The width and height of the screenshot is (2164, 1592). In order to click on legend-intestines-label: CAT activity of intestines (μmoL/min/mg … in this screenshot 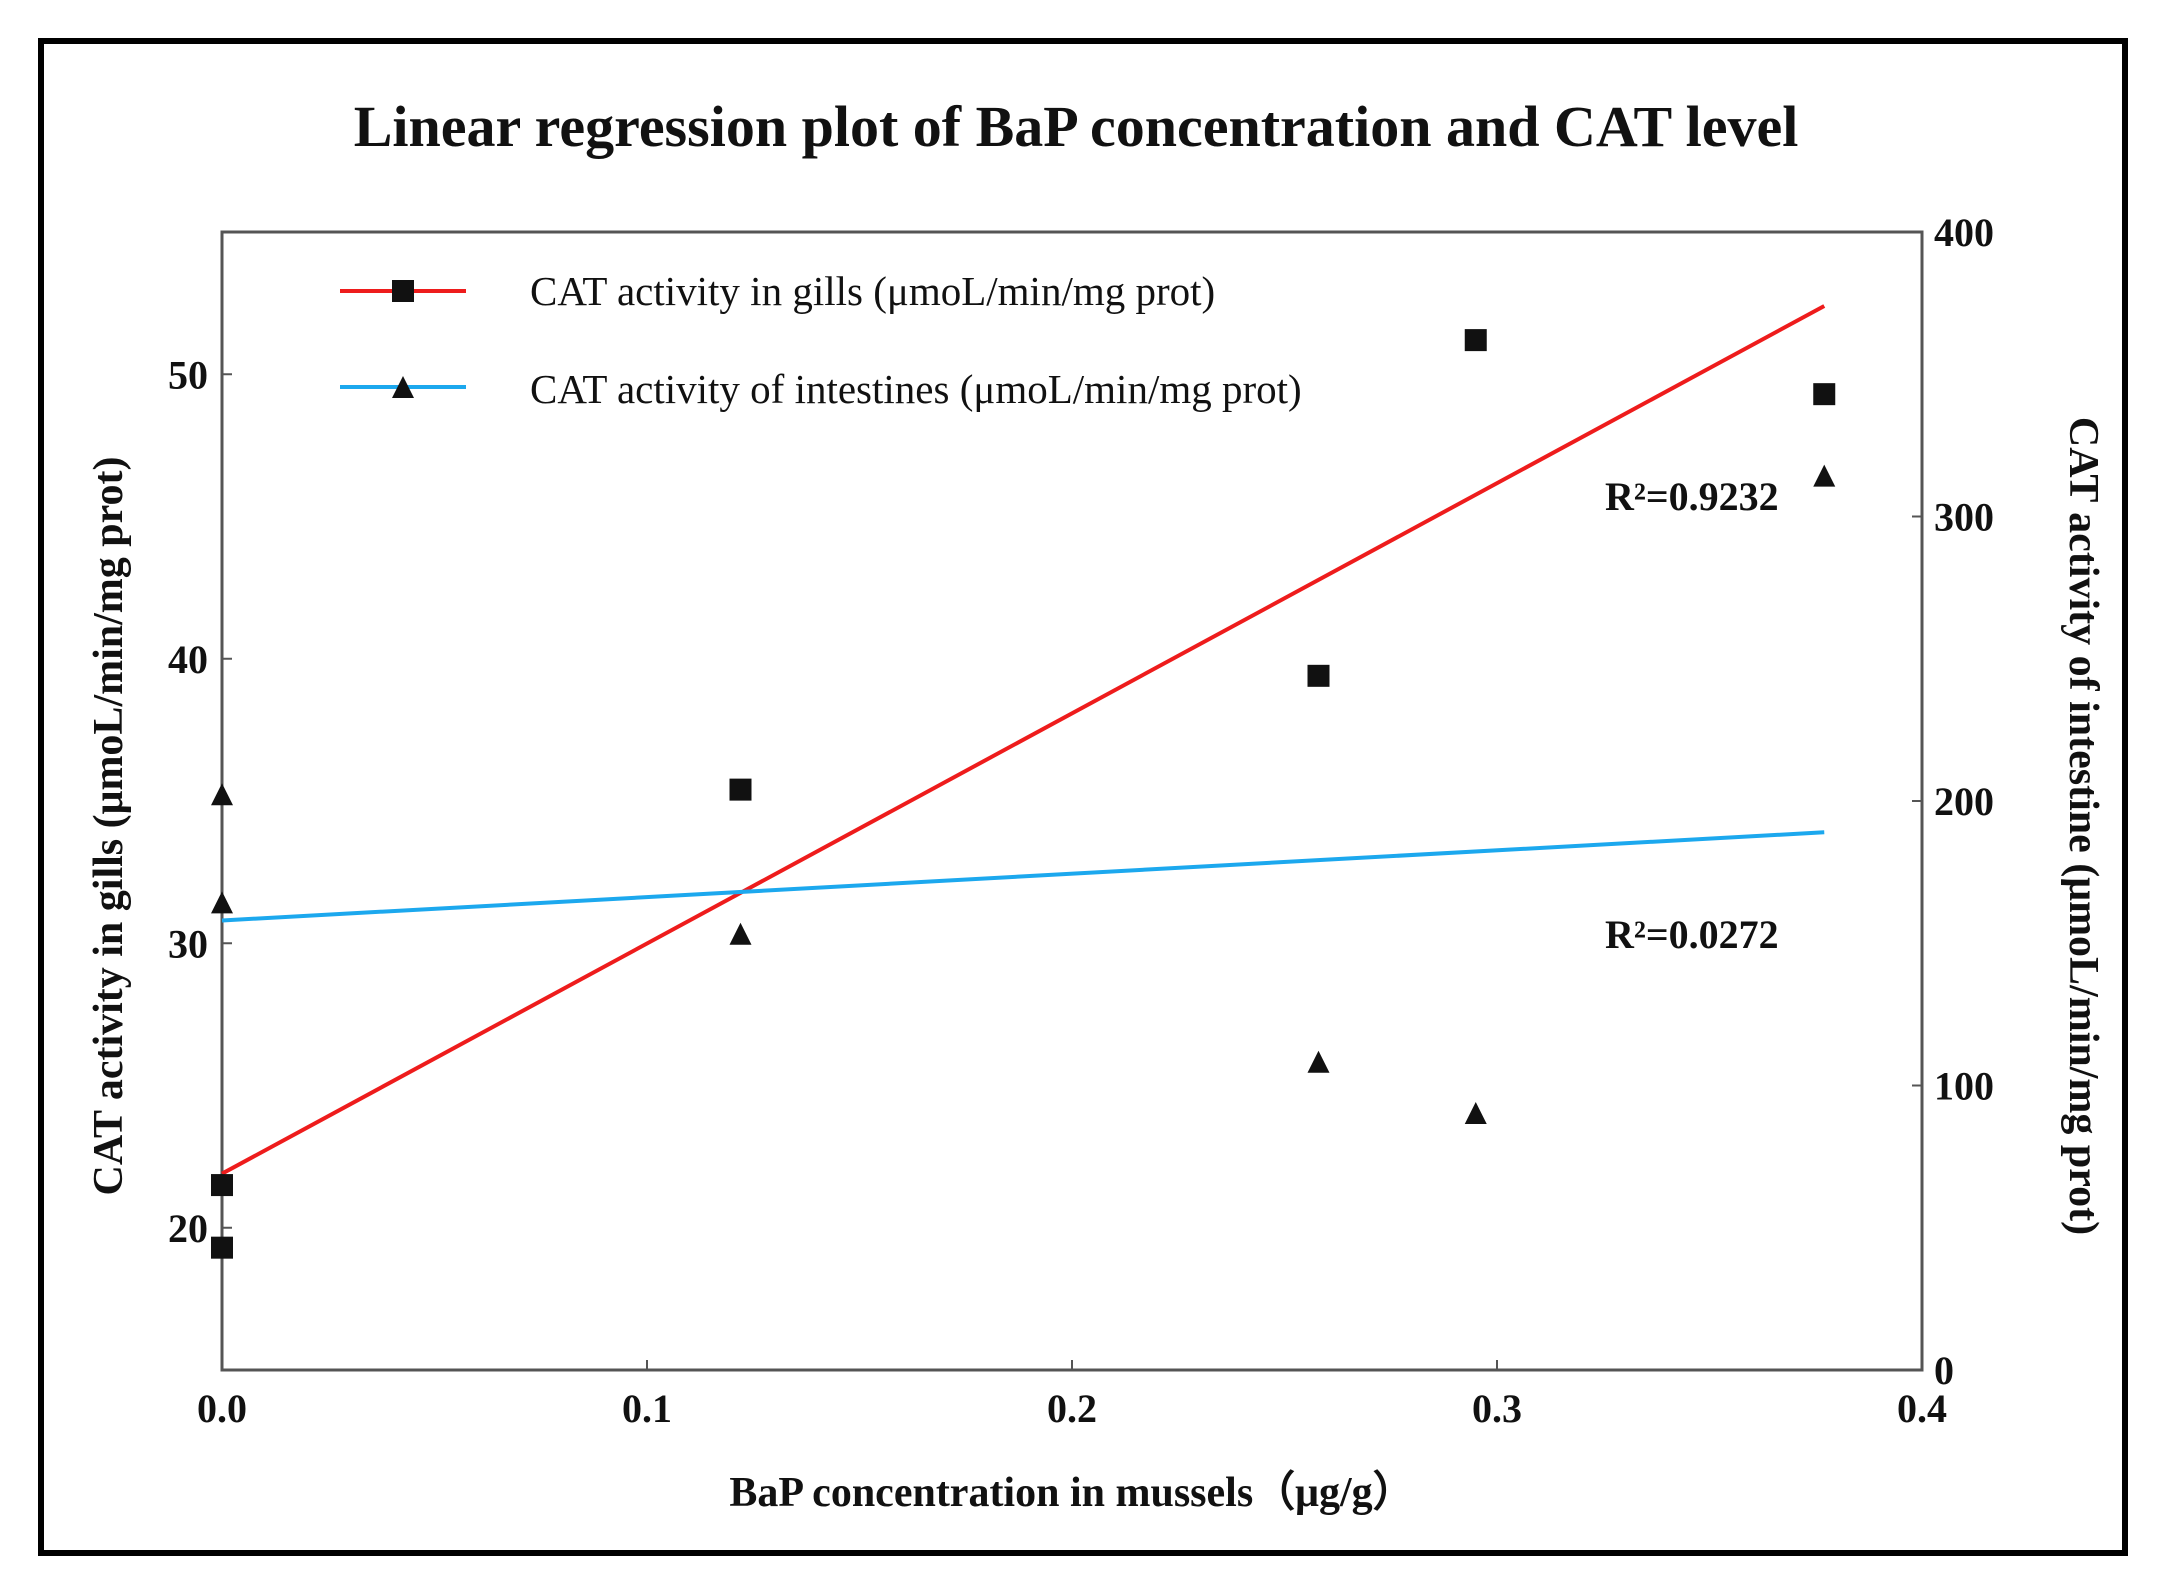, I will do `click(916, 389)`.